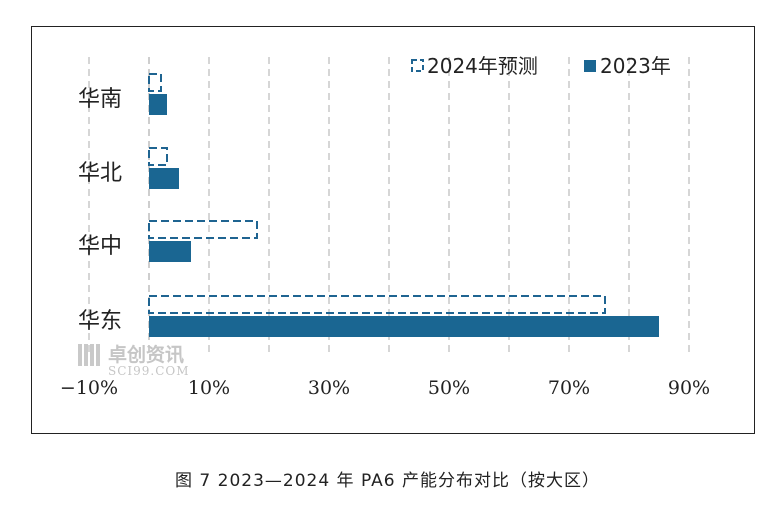 Image resolution: width=775 pixels, height=512 pixels. Describe the element at coordinates (100, 173) in the screenshot. I see `category-label: 华北` at that location.